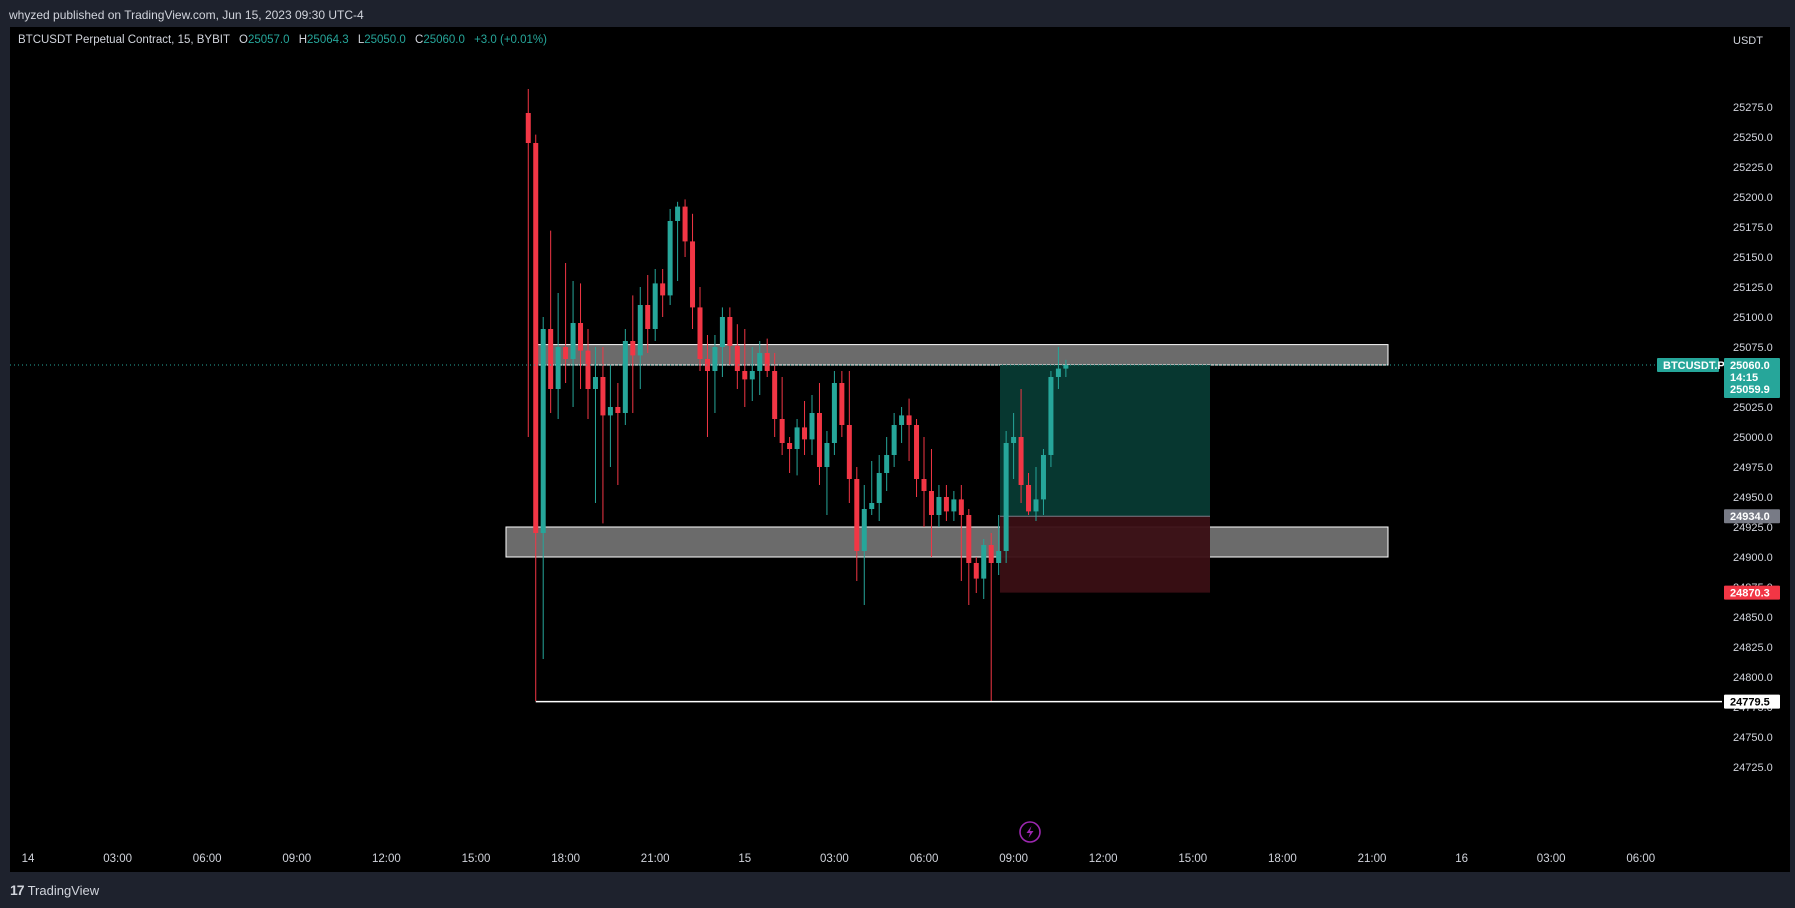  What do you see at coordinates (1105, 554) in the screenshot?
I see `loss-zone` at bounding box center [1105, 554].